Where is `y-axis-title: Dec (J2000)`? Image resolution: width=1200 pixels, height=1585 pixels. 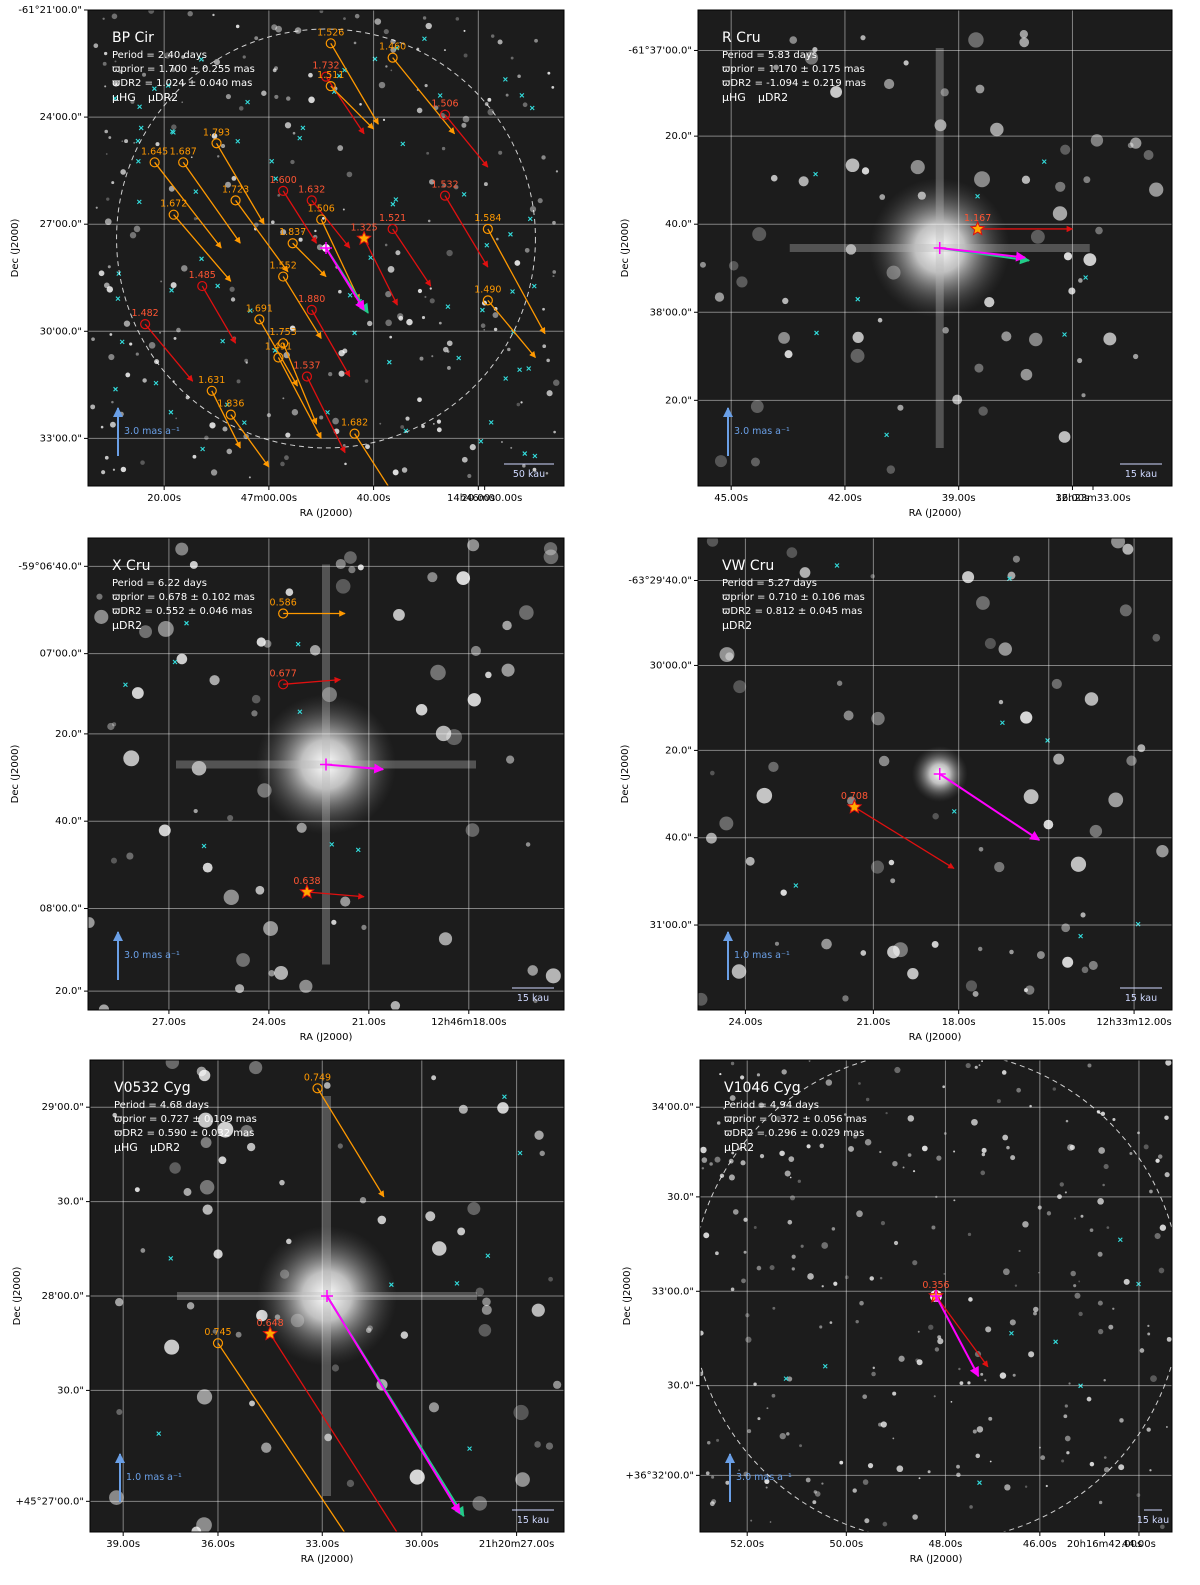 y-axis-title: Dec (J2000) is located at coordinates (625, 774).